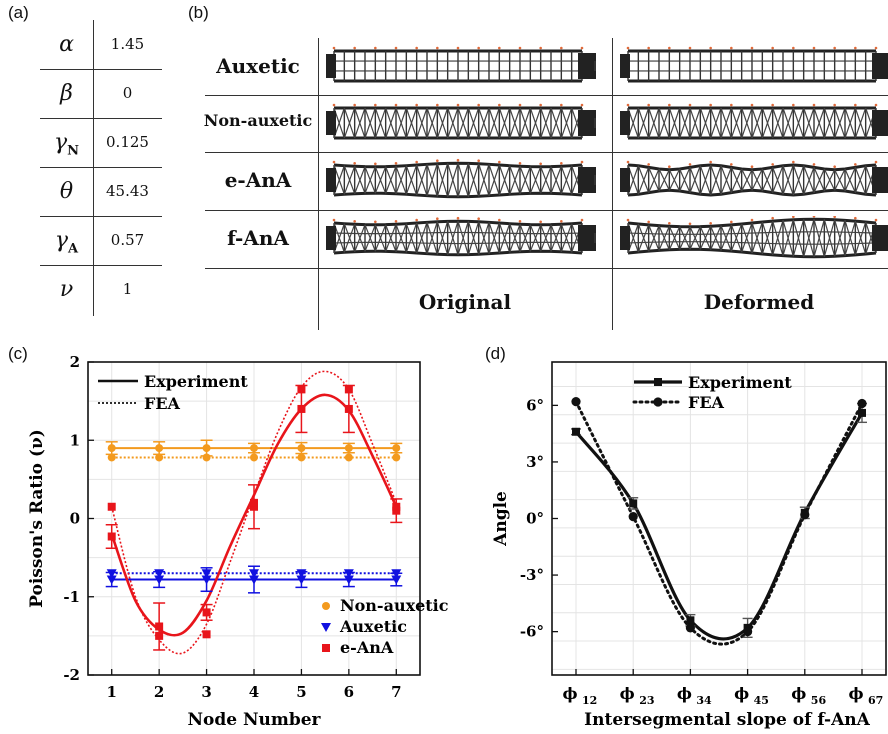 Image resolution: width=888 pixels, height=734 pixels. Describe the element at coordinates (127, 93) in the screenshot. I see `param-value: 0` at that location.